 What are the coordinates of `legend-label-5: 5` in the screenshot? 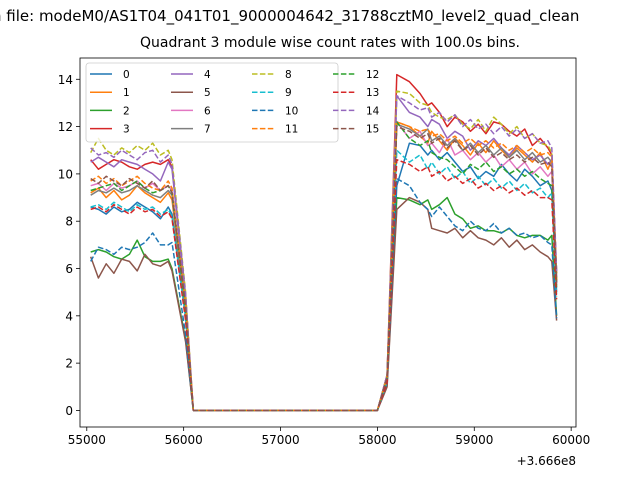 It's located at (207, 93).